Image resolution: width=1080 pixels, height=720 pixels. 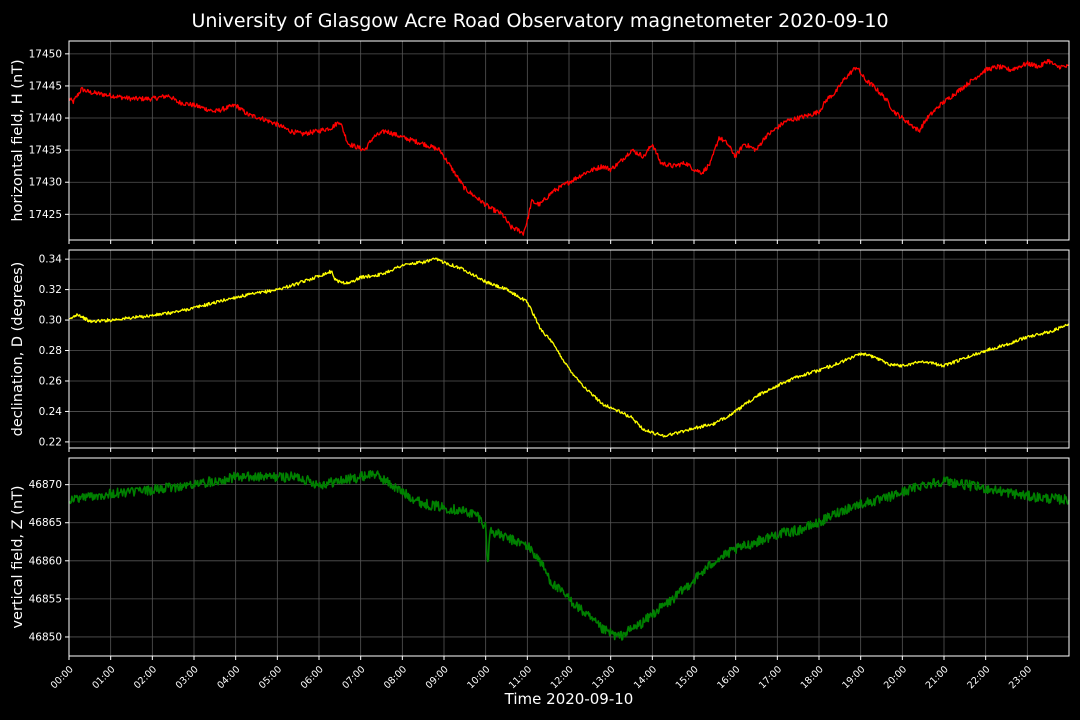 I want to click on x-tick-label: 17:00, so click(x=770, y=677).